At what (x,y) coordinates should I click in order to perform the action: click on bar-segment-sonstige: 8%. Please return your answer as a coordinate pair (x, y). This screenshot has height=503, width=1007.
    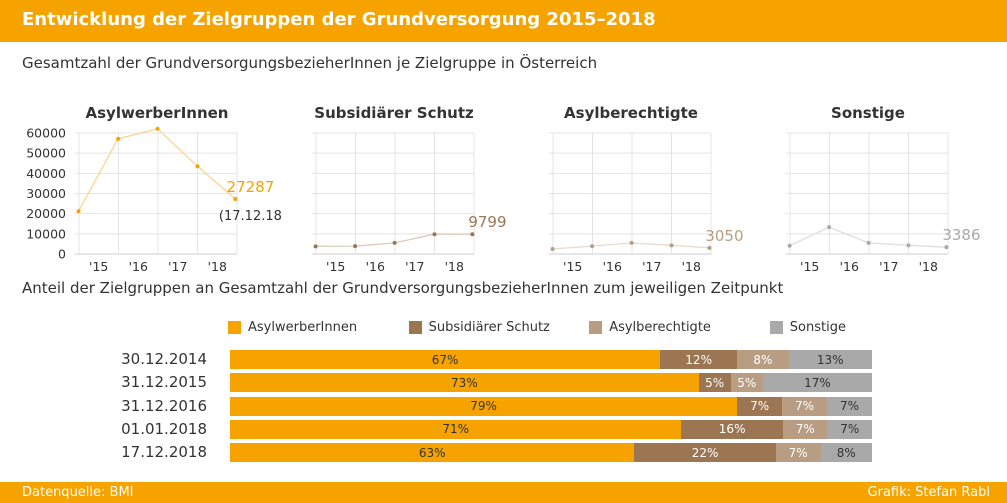
    Looking at the image, I should click on (846, 453).